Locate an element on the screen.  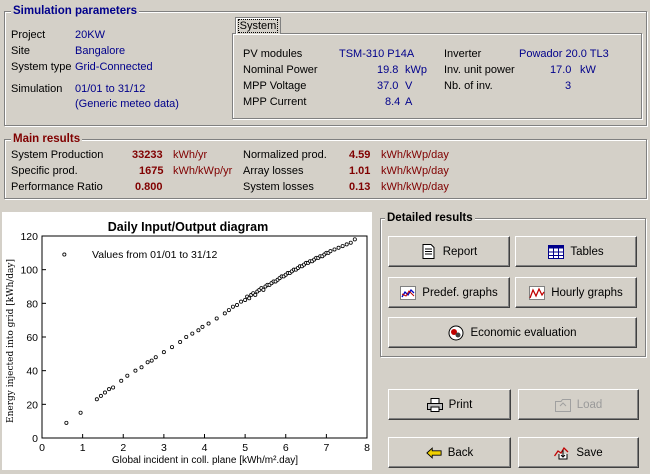
normalized-prod-value: 4.59 is located at coordinates (360, 155).